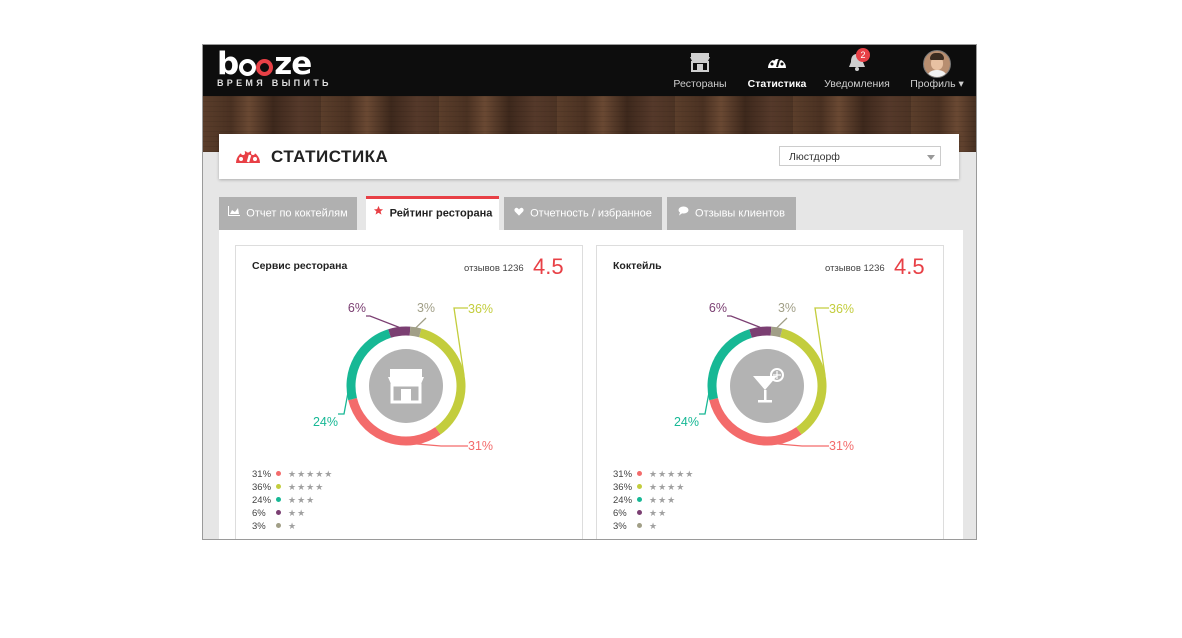 The image size is (1182, 638). Describe the element at coordinates (480, 446) in the screenshot. I see `segment-label: 31%` at that location.